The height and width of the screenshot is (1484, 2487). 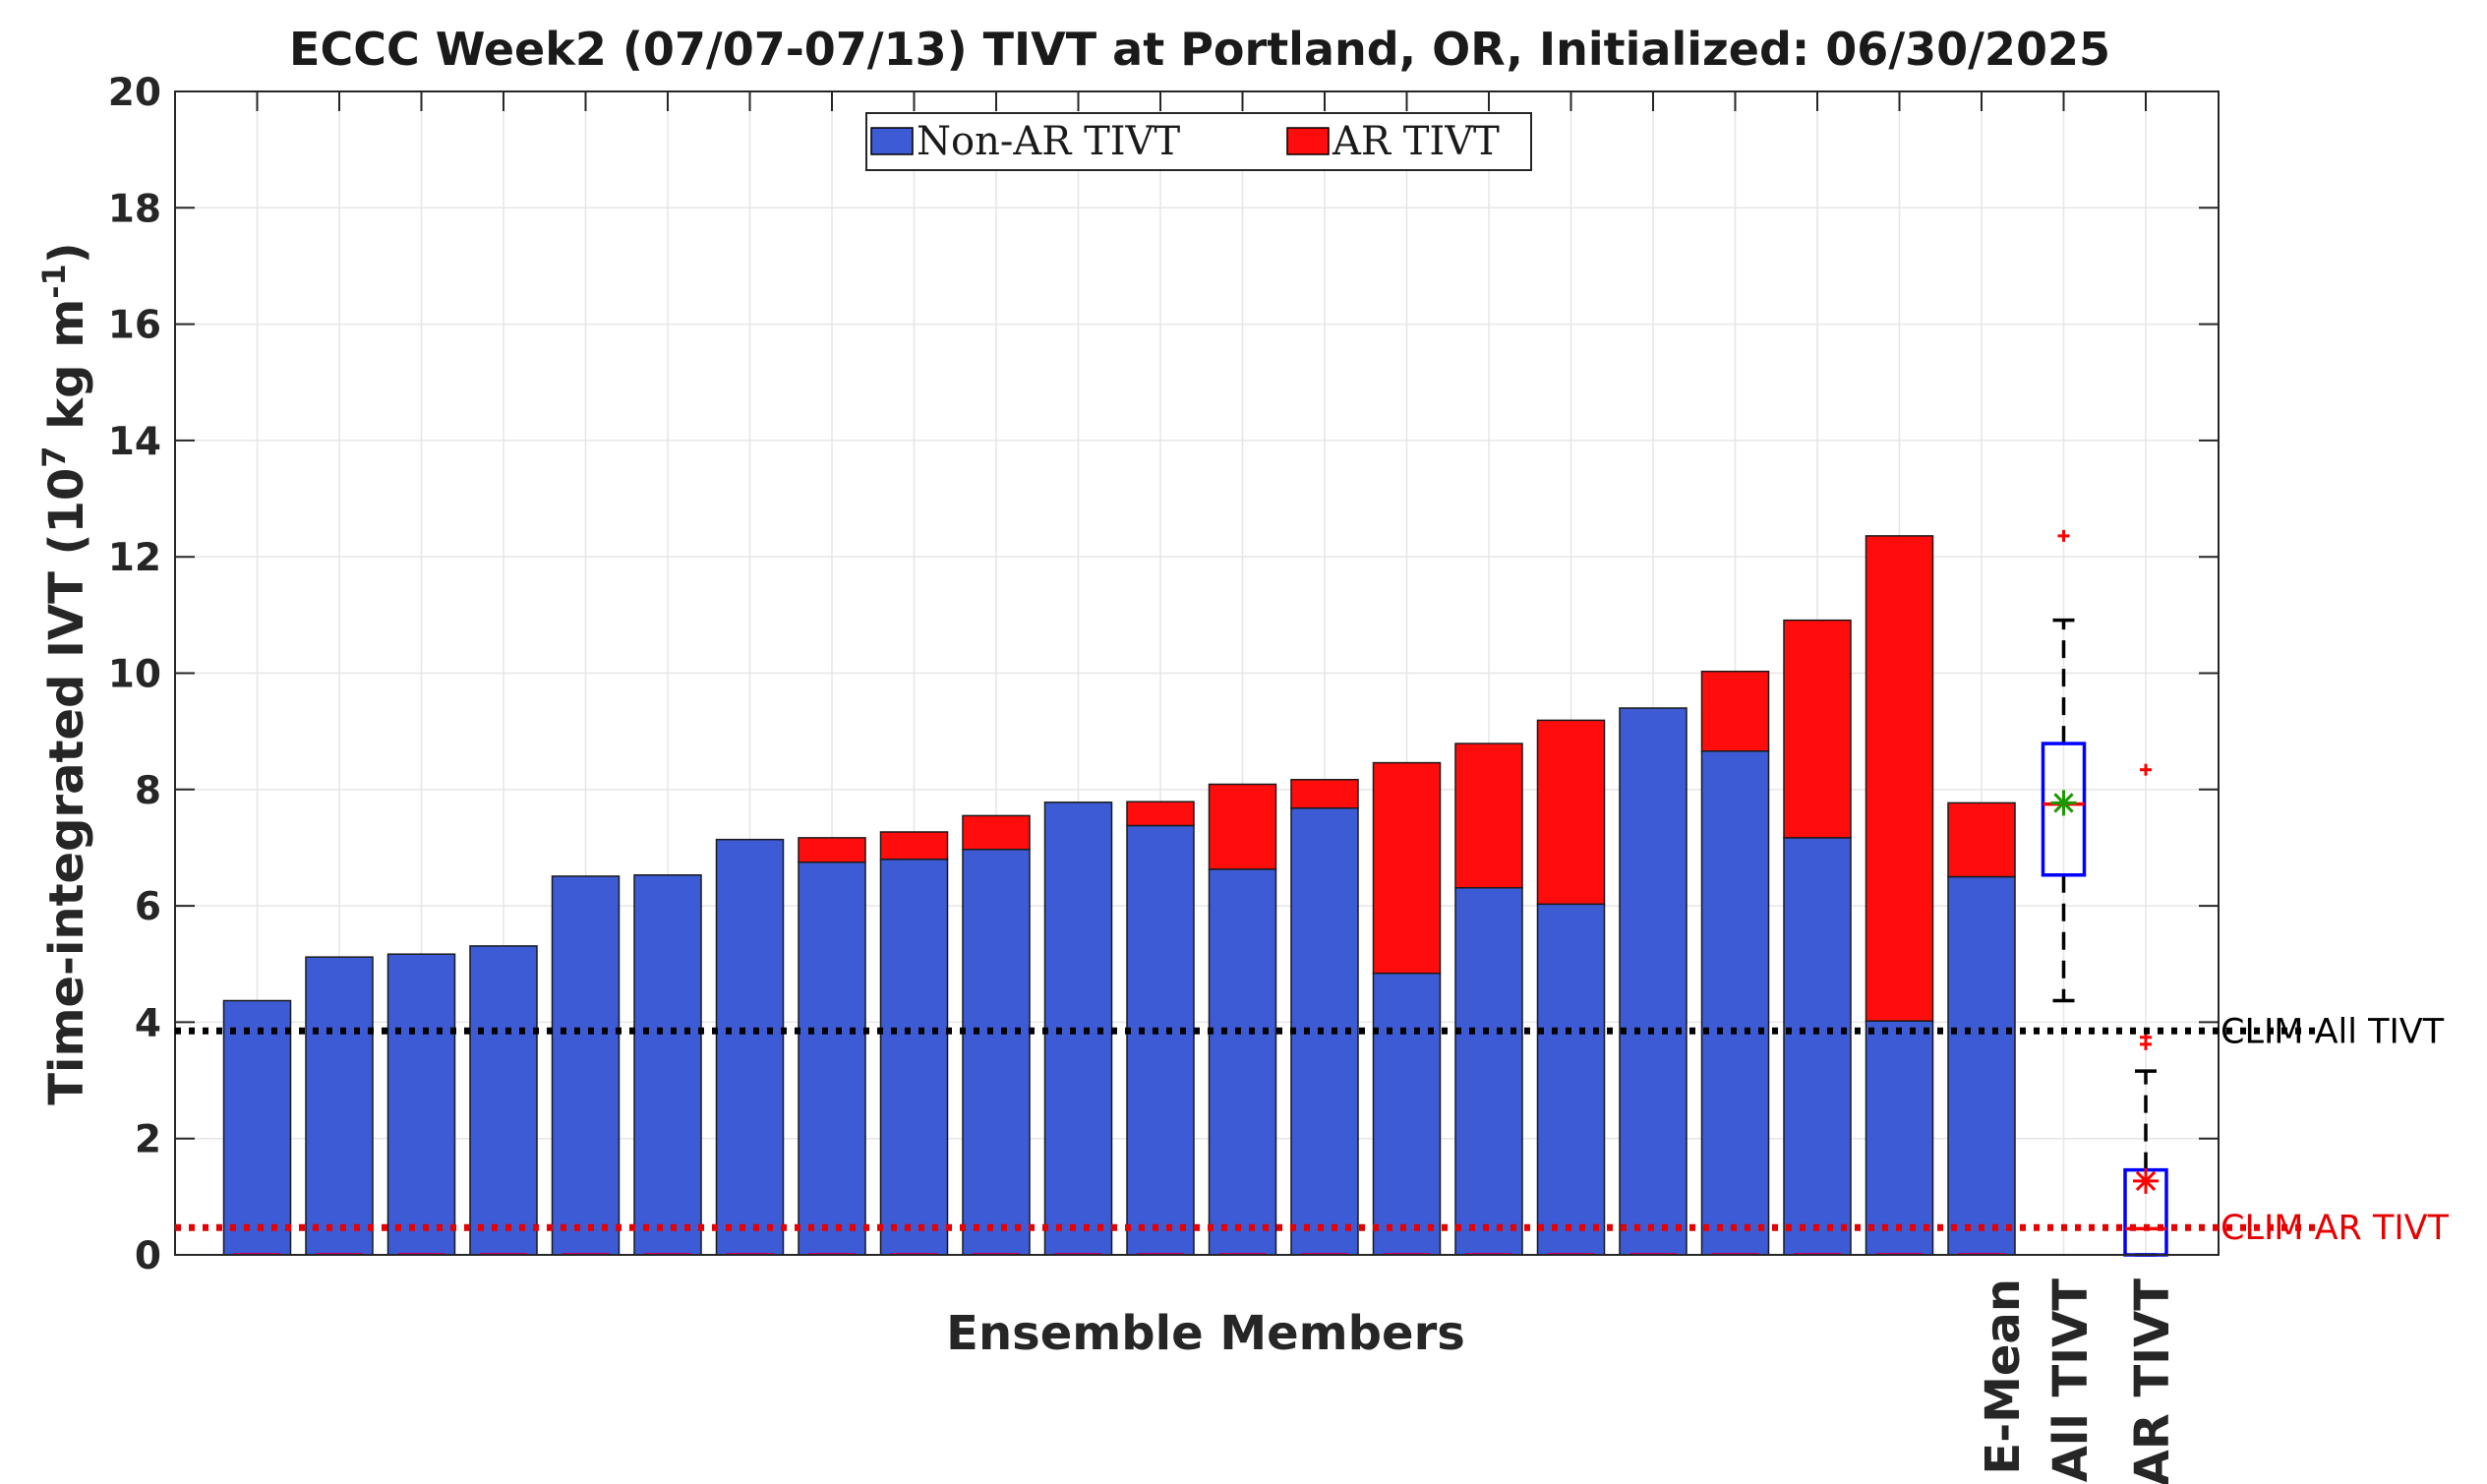 What do you see at coordinates (64, 673) in the screenshot?
I see `y-axis-label: Time-integrated IVT (107 kg m-1)` at bounding box center [64, 673].